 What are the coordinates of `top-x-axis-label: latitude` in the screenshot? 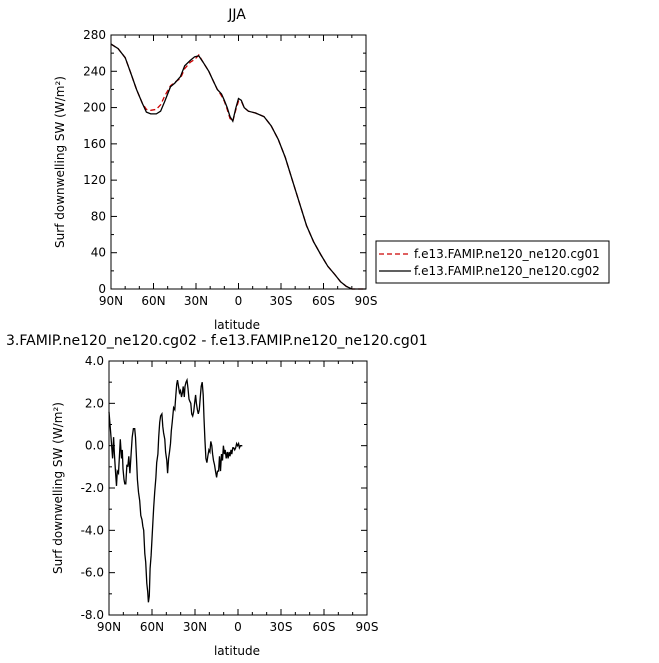 It's located at (237, 325).